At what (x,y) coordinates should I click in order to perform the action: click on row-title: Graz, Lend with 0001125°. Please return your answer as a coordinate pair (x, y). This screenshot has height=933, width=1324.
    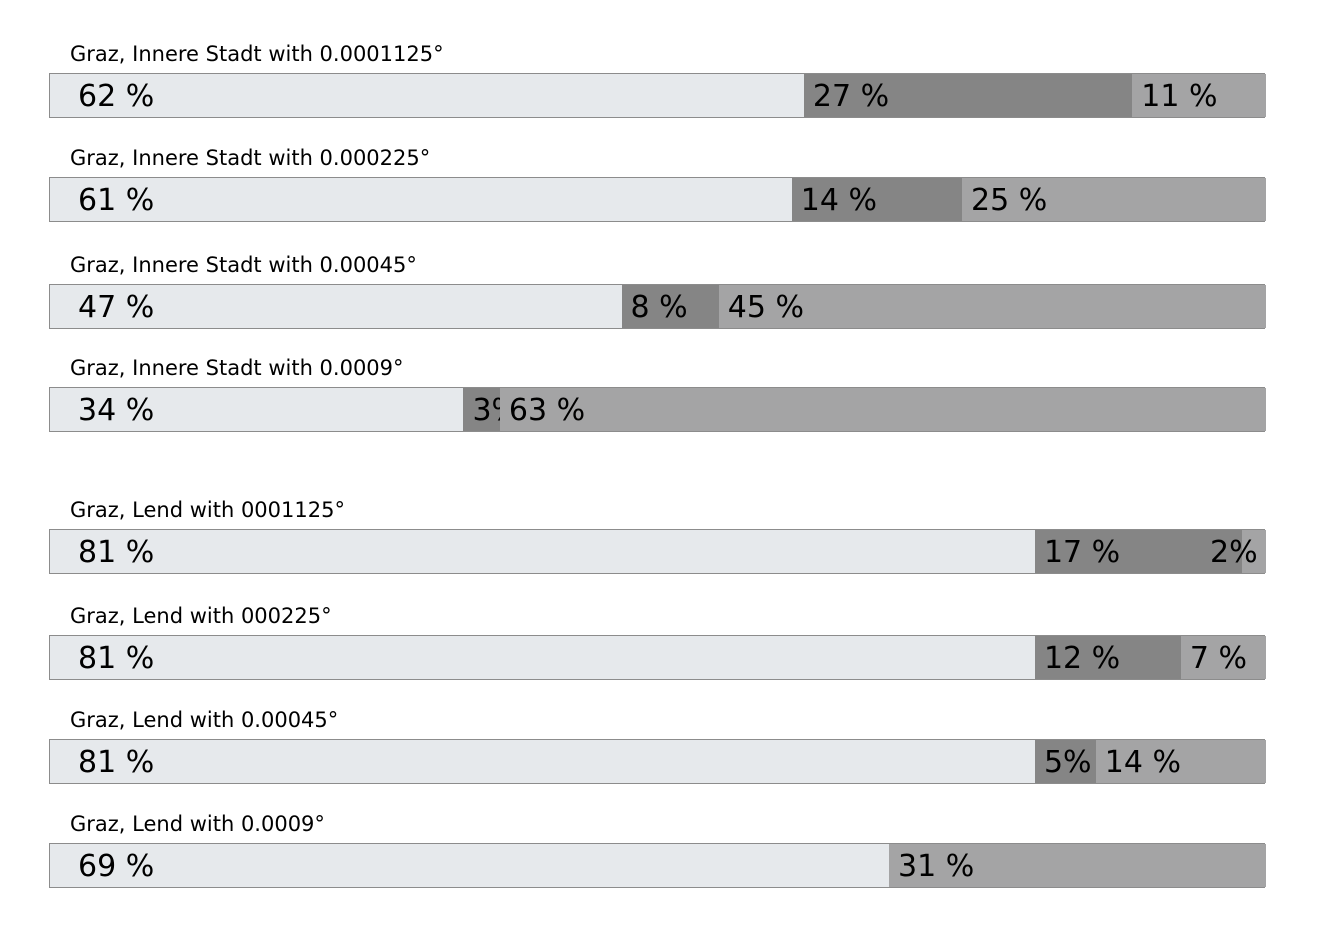
    Looking at the image, I should click on (207, 510).